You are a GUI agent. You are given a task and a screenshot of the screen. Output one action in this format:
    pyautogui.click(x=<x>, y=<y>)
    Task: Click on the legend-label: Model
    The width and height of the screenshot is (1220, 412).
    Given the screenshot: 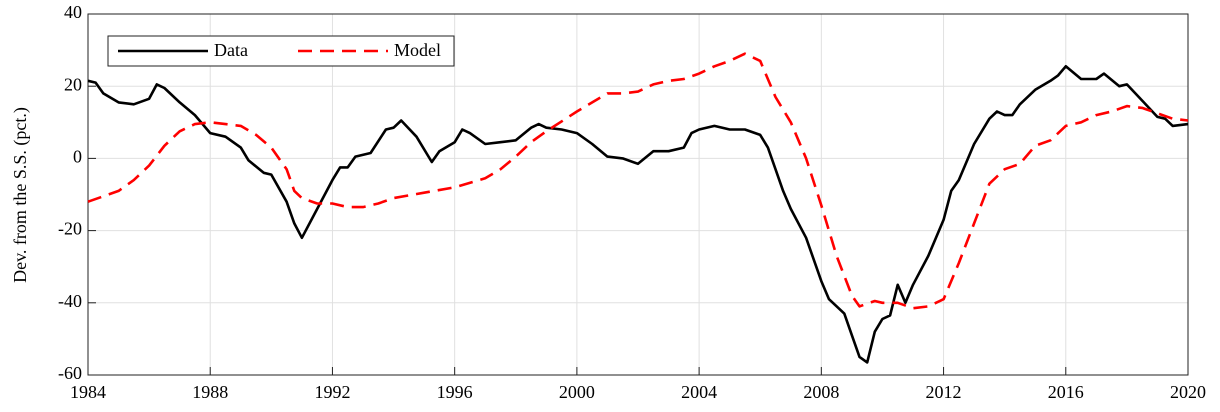 What is the action you would take?
    pyautogui.click(x=417, y=50)
    